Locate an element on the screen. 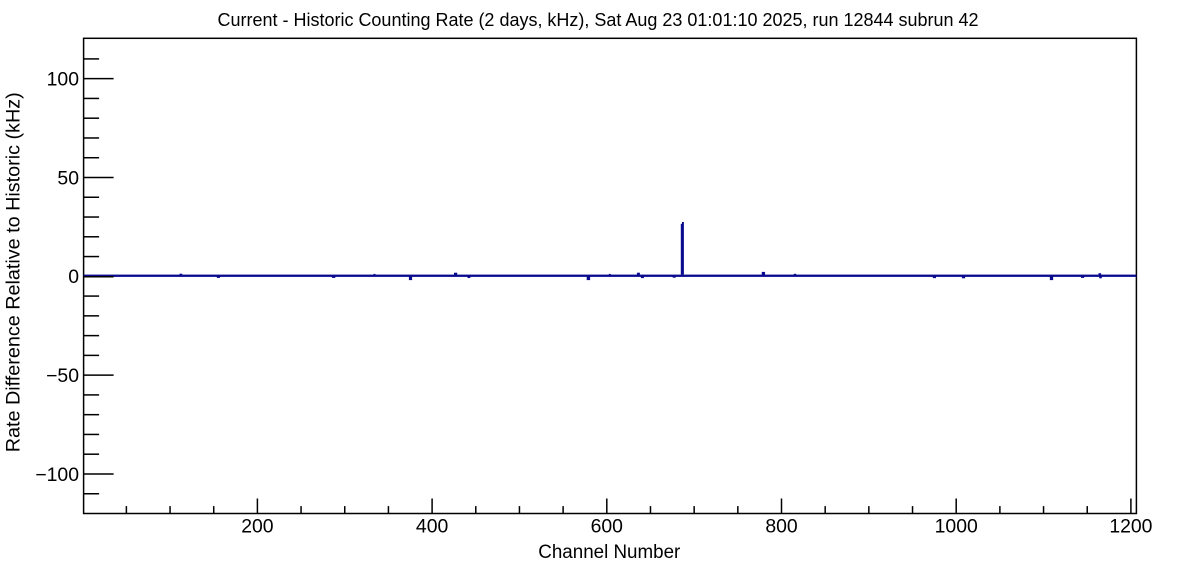 This screenshot has width=1196, height=577. svg-text: 100 is located at coordinates (63, 80).